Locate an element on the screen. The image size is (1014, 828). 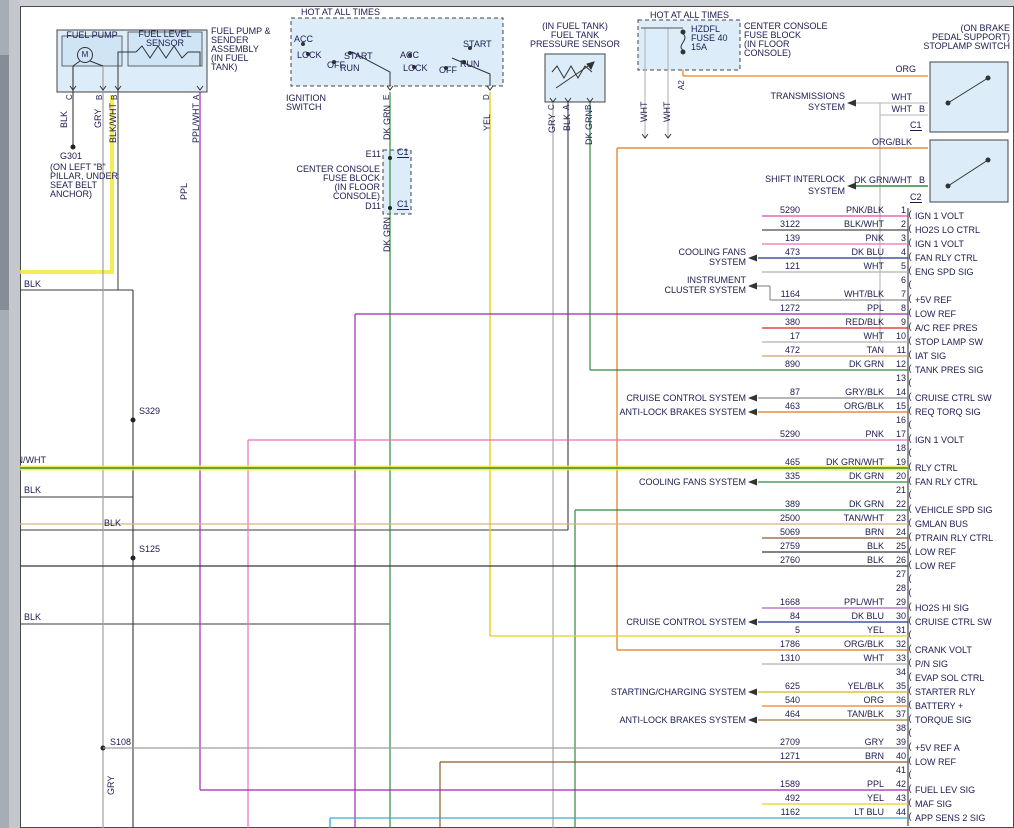
splice-s125-dot is located at coordinates (133, 558).